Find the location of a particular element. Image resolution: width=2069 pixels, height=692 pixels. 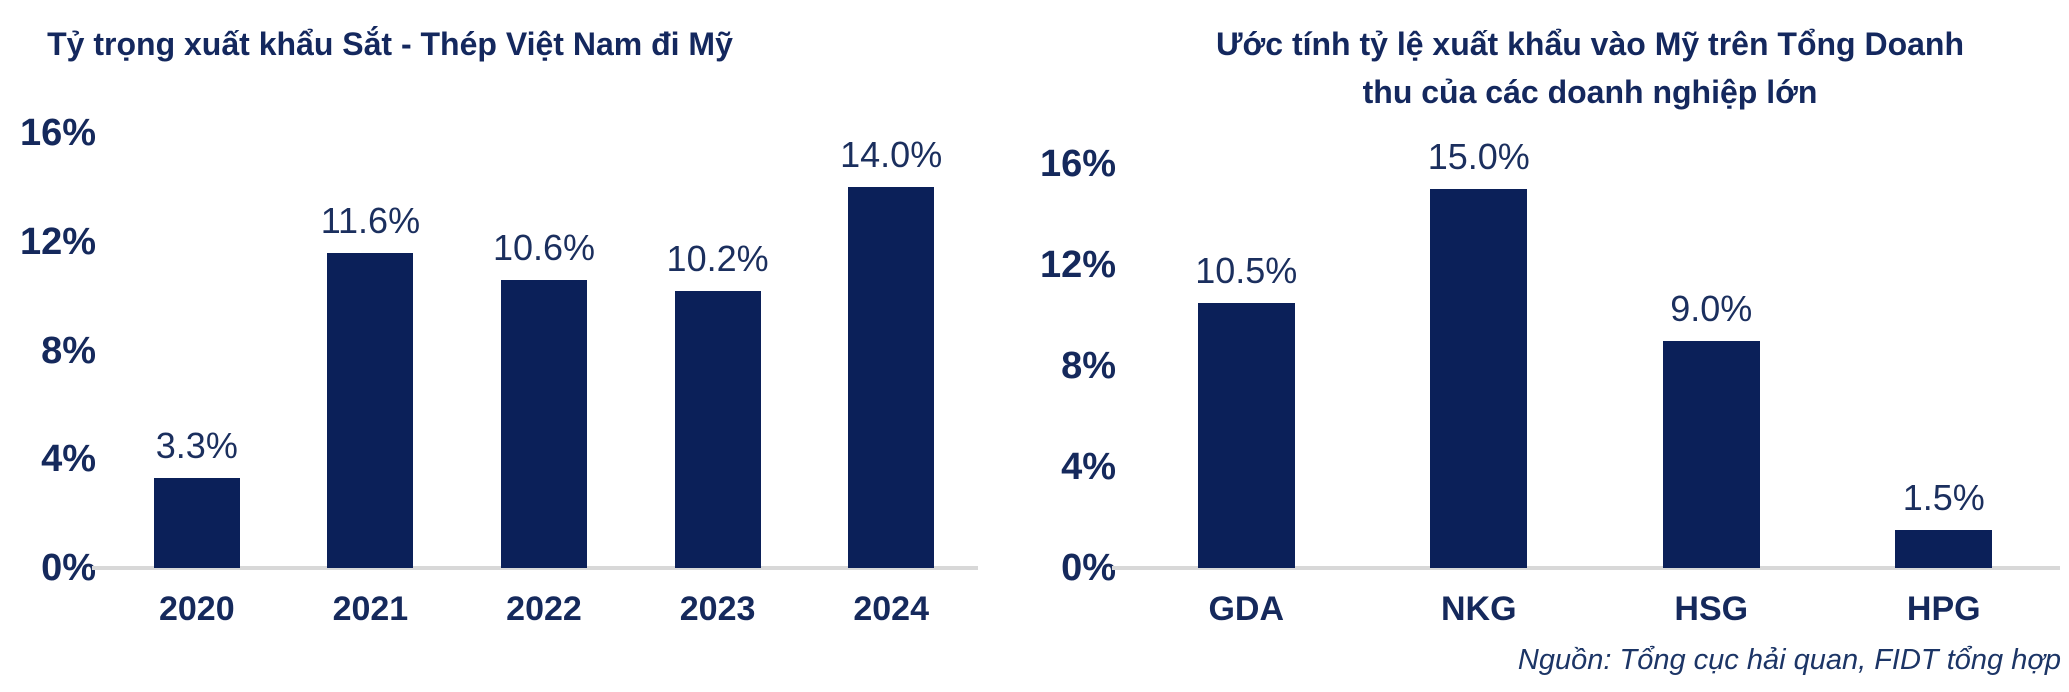

bar-value-label: 10.6% is located at coordinates (544, 247).